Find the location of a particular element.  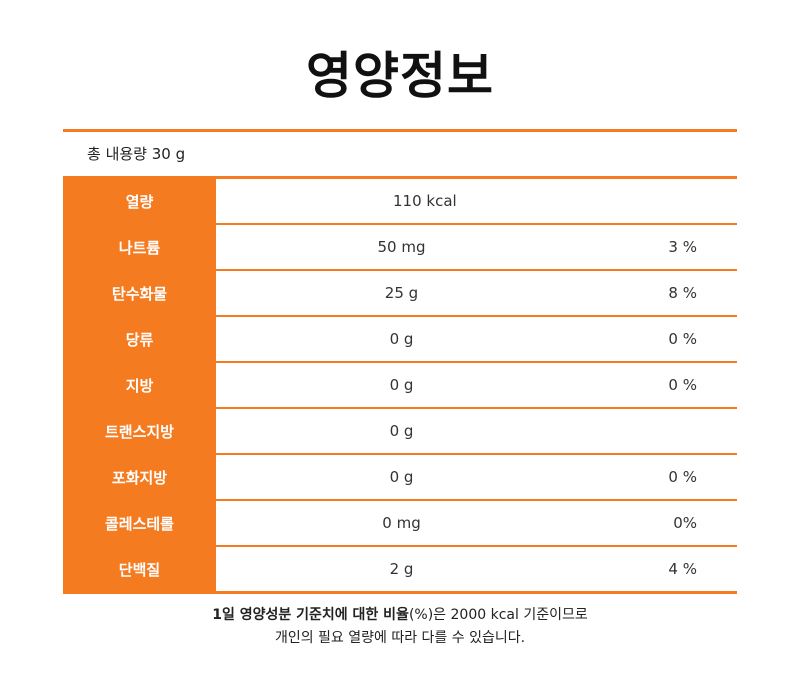

table-row: 트랜스지방 0 g is located at coordinates (400, 432).